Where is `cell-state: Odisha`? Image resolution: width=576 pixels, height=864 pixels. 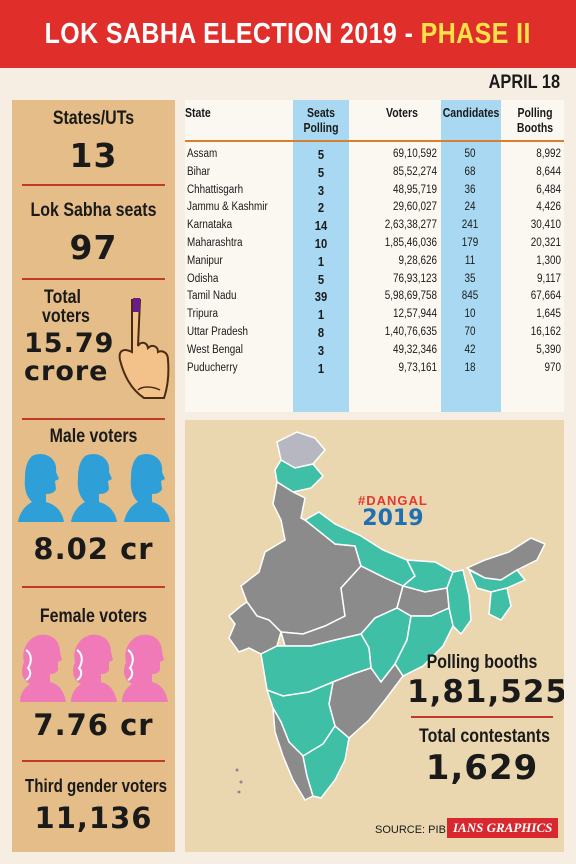
cell-state: Odisha is located at coordinates (203, 278).